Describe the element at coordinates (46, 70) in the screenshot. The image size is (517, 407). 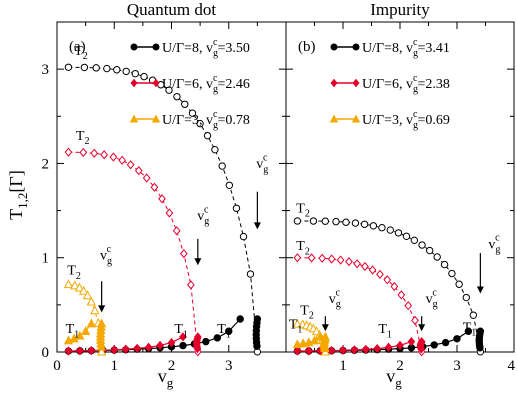
I see `y-tick-label: 3` at that location.